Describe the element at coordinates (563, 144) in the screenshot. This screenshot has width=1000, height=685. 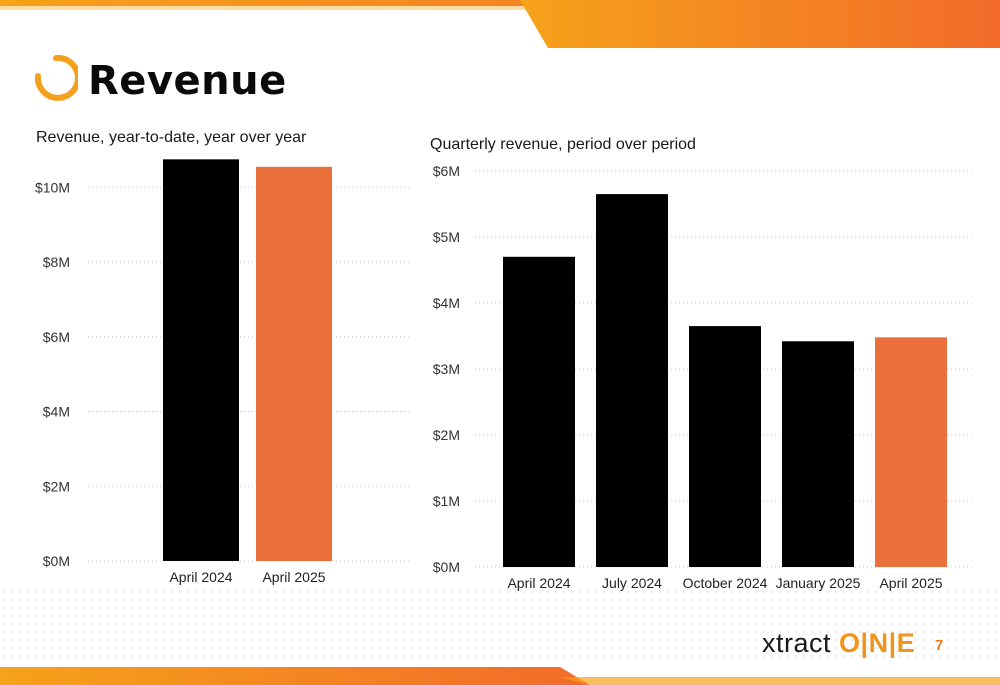
I see `right-chart-title: Quarterly revenue, period over period` at that location.